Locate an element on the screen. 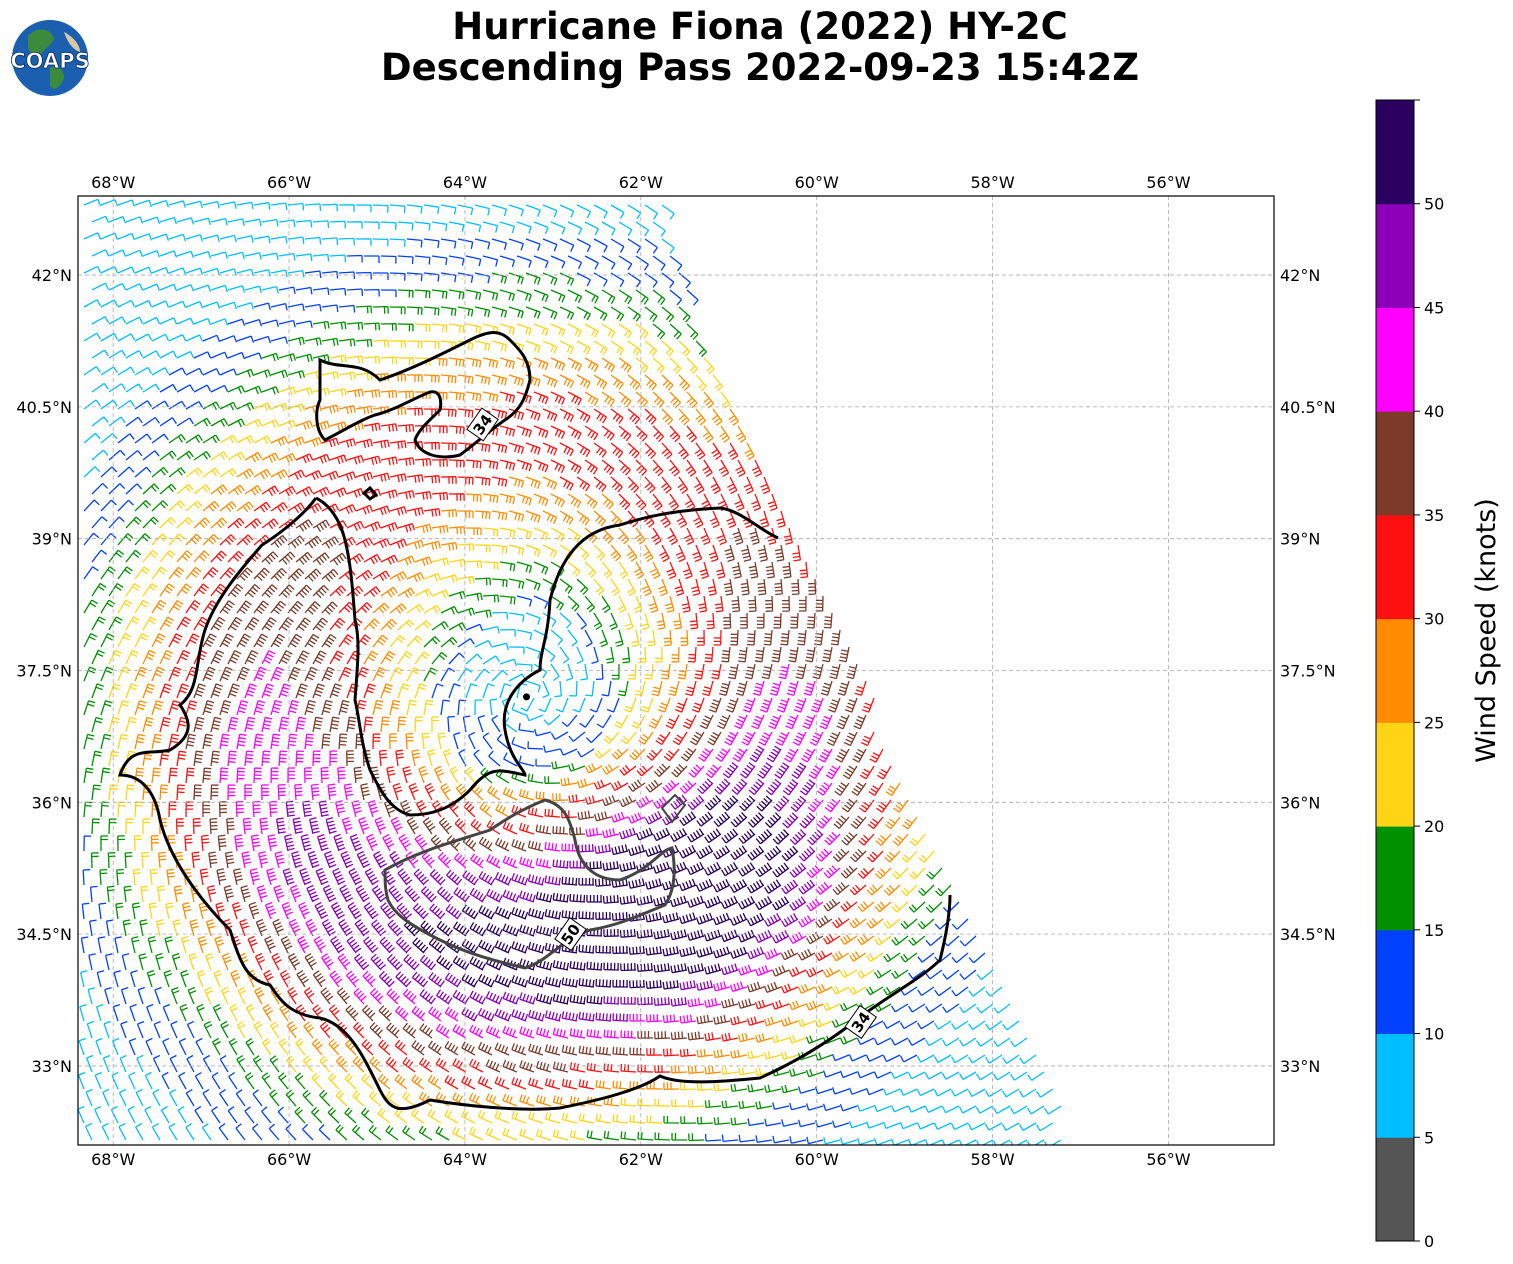 This screenshot has height=1264, width=1513. lat-tick-right: 39°N is located at coordinates (1300, 539).